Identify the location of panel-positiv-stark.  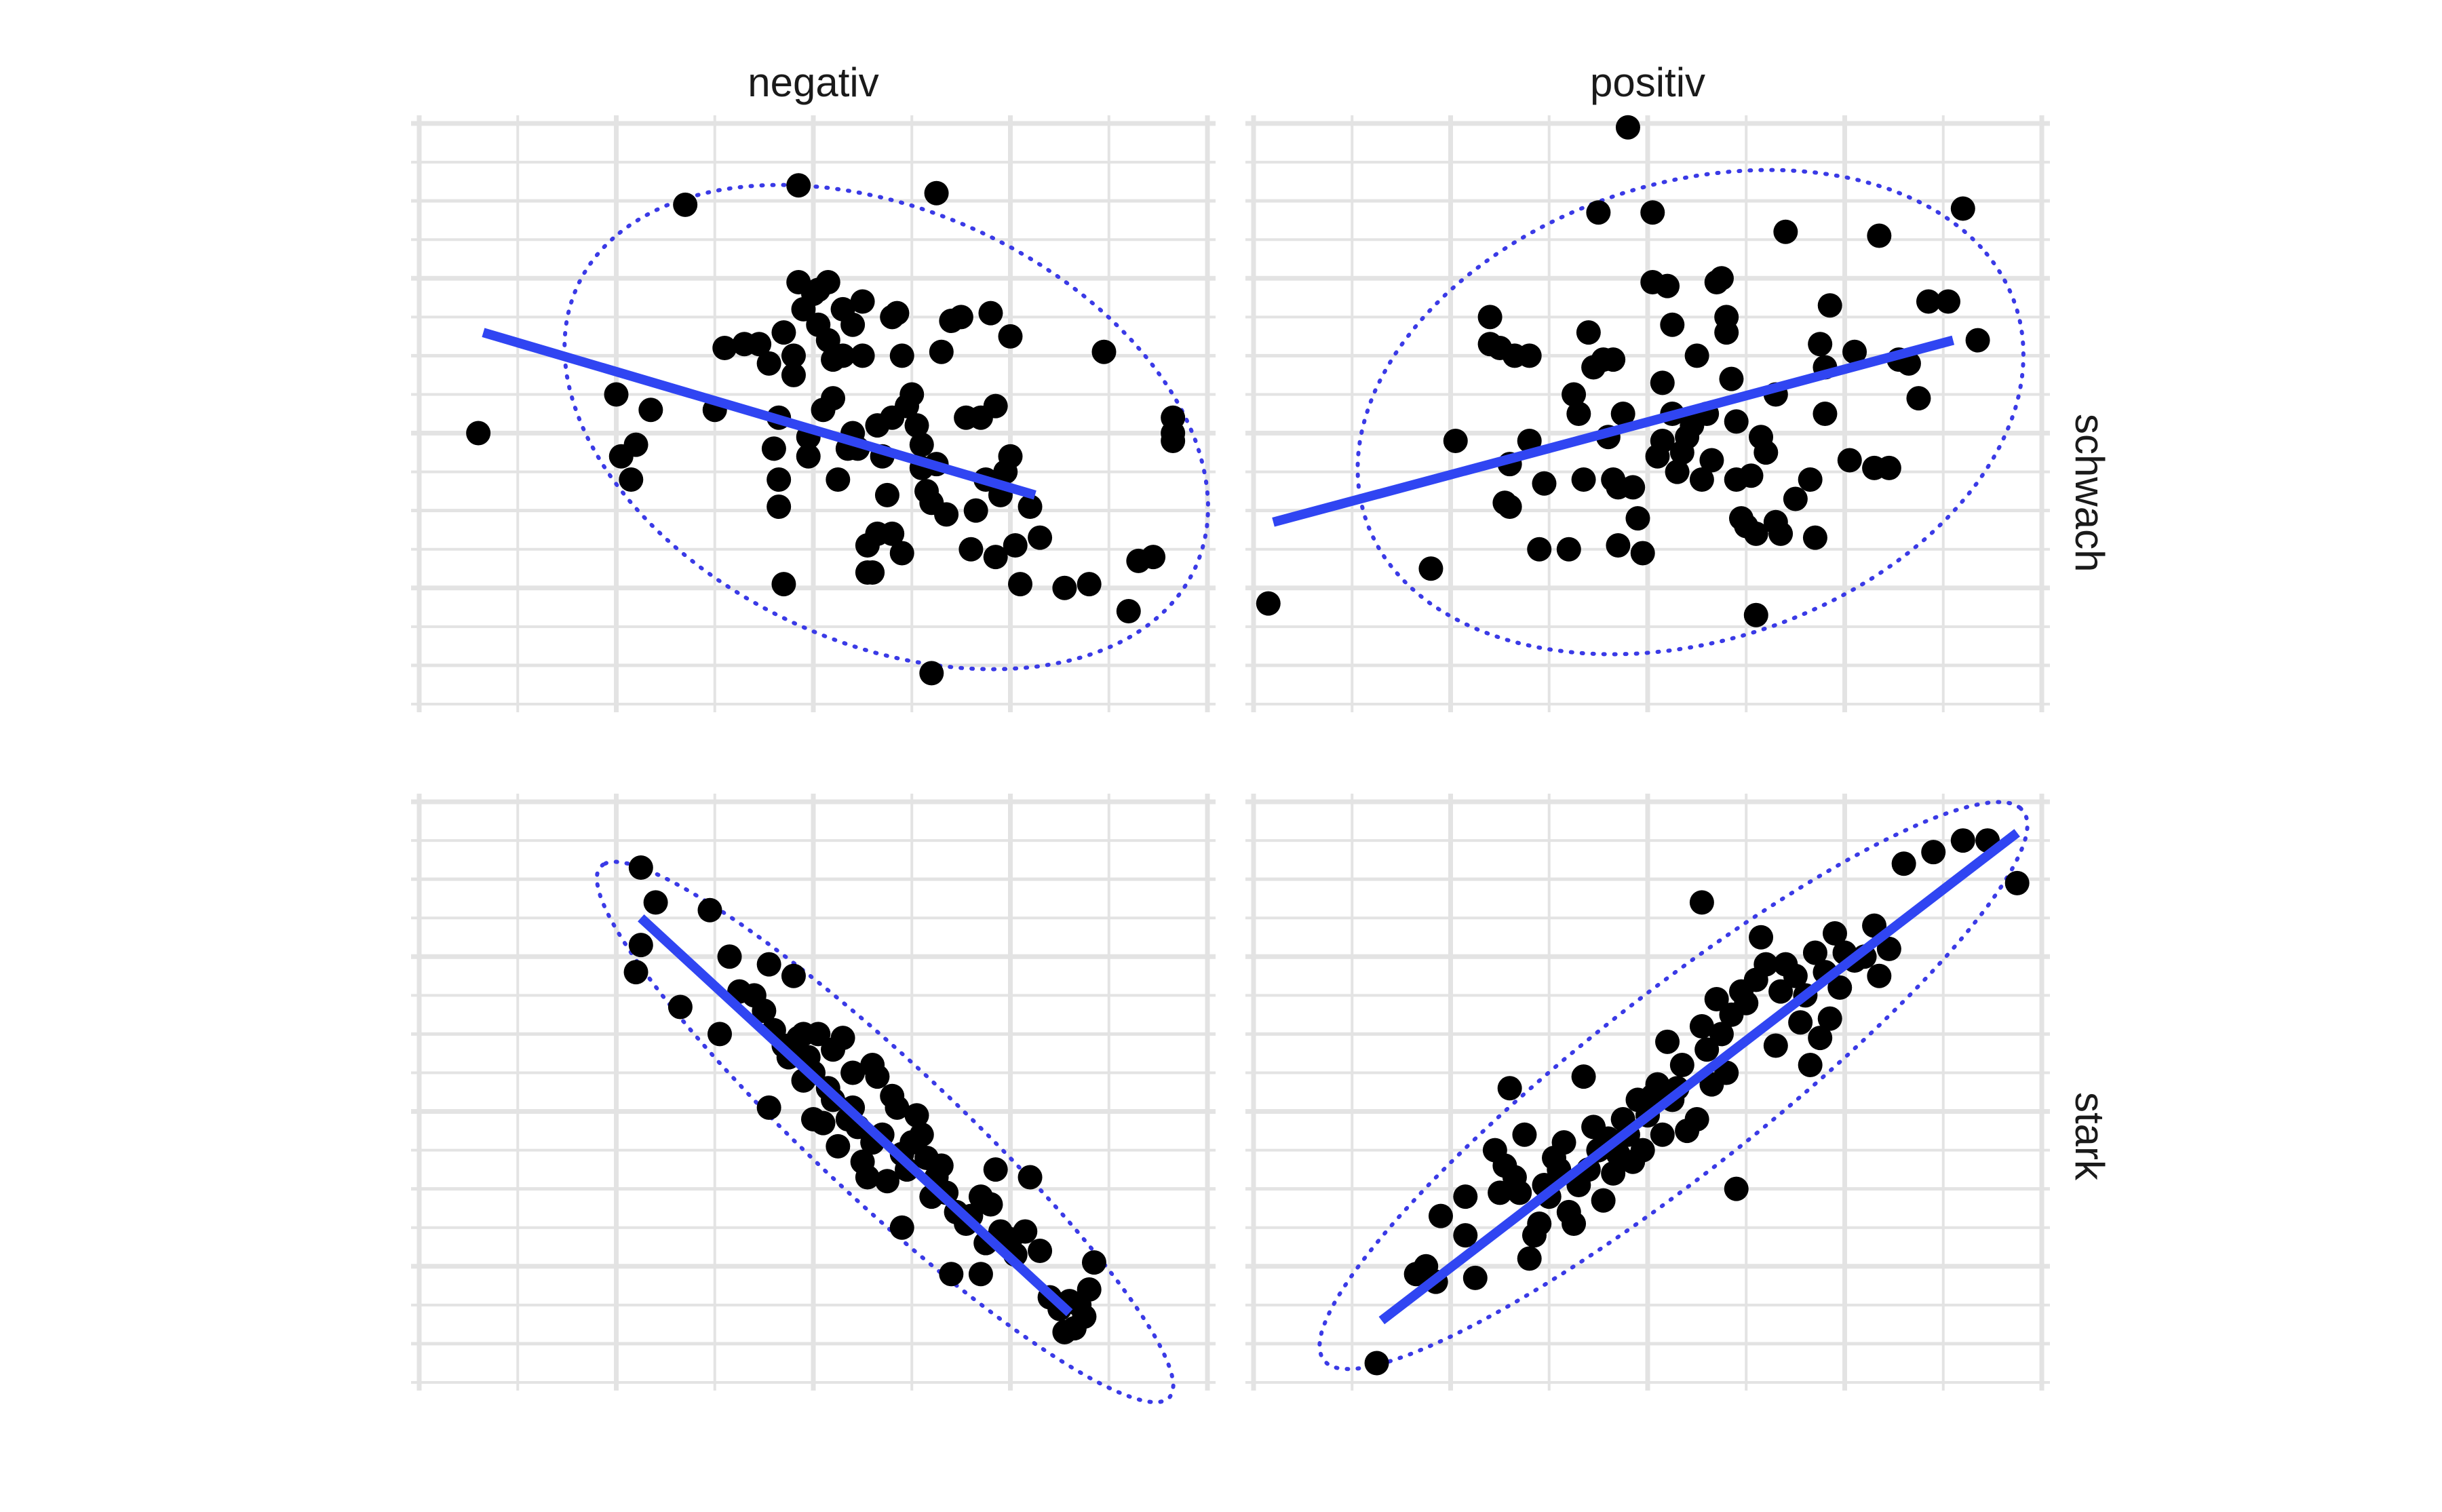
(1648, 1093).